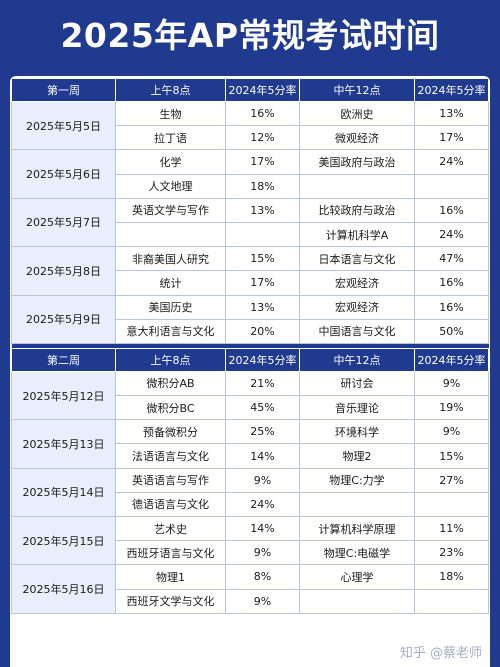  I want to click on morning-rate: 18%, so click(262, 186).